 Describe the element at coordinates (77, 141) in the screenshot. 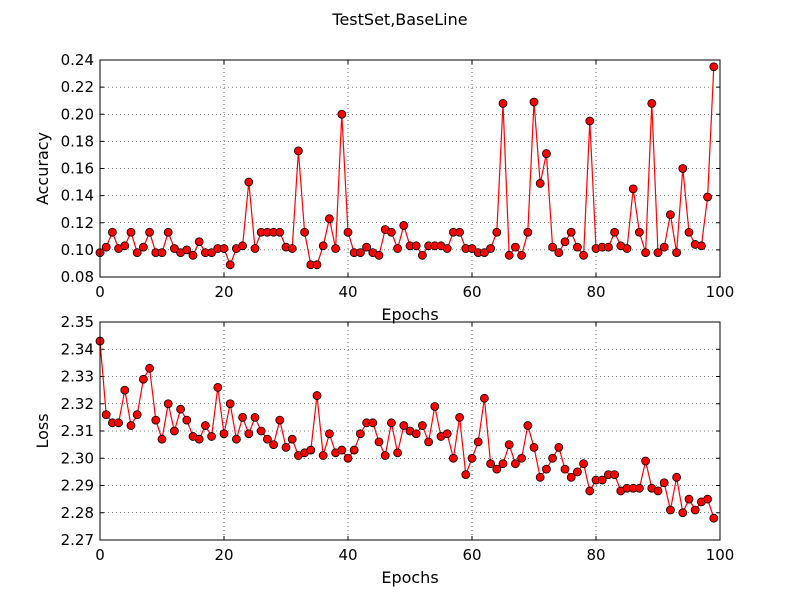

I see `accuracy-y-tick-label: 0.18` at that location.